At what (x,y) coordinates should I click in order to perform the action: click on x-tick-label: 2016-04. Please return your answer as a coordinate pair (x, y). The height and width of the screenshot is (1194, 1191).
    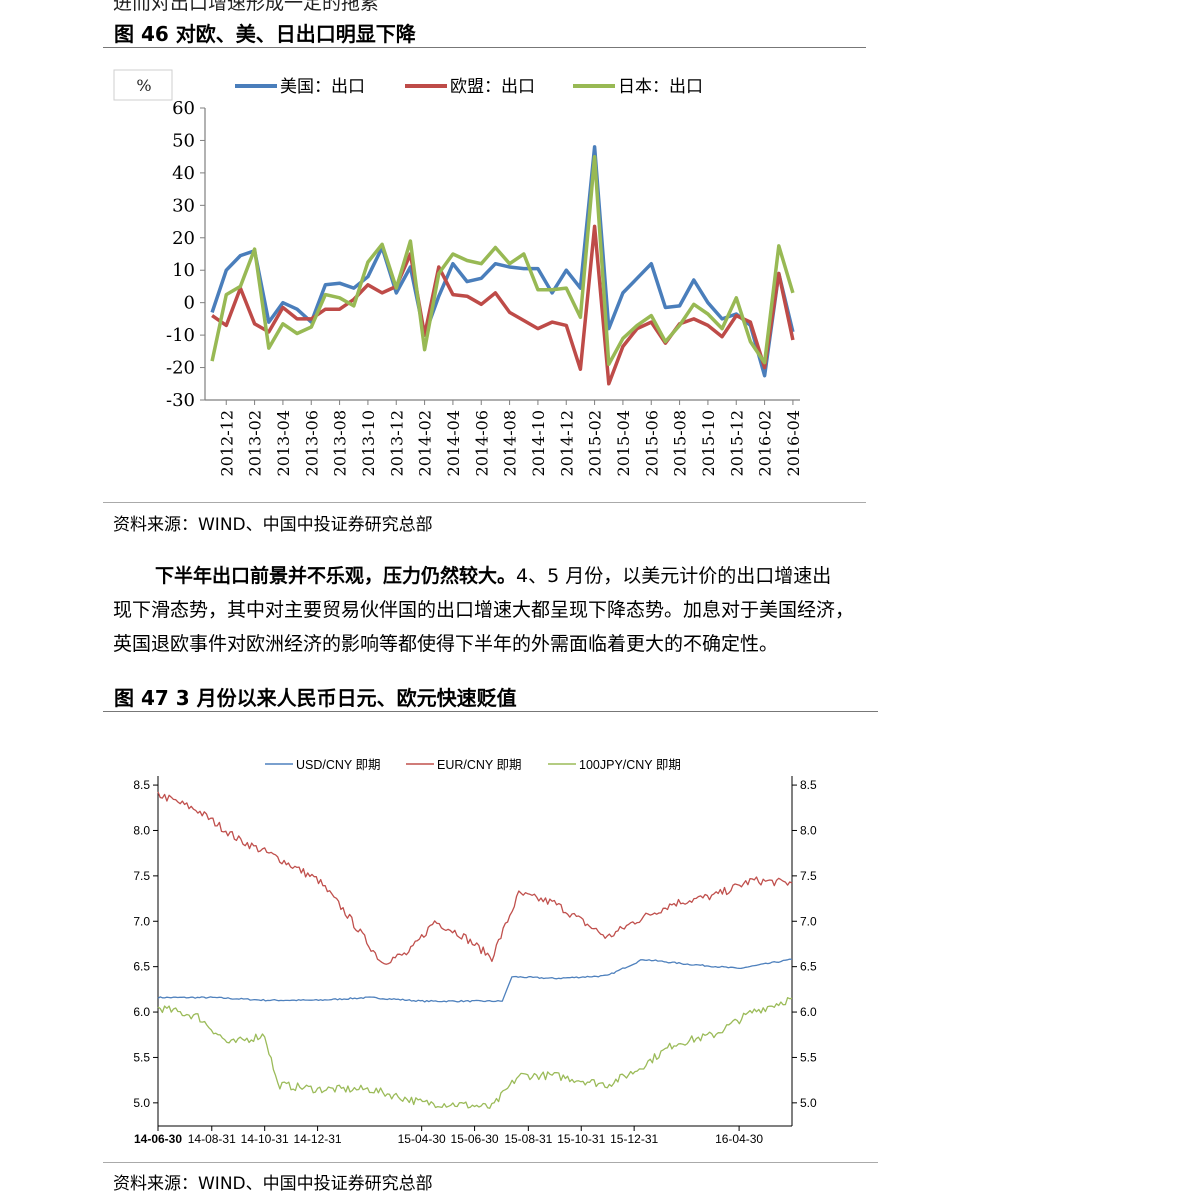
    Looking at the image, I should click on (793, 443).